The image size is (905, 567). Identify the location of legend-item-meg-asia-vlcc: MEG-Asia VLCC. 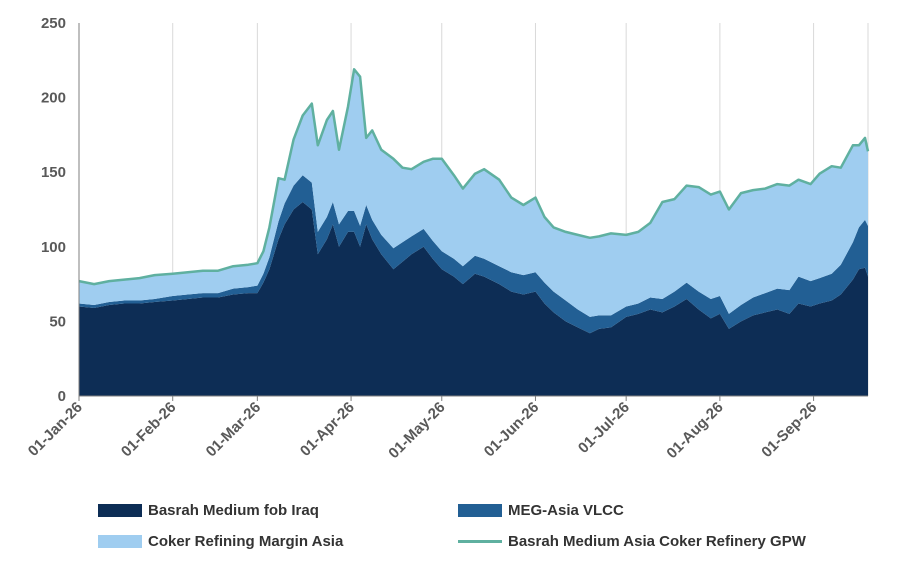
(541, 510).